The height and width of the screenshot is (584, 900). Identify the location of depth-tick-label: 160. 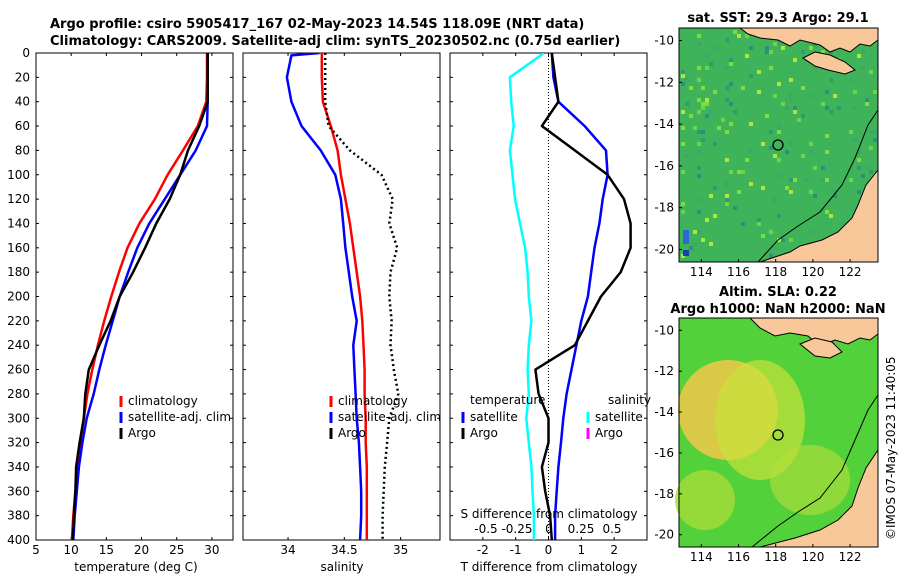
(18, 248).